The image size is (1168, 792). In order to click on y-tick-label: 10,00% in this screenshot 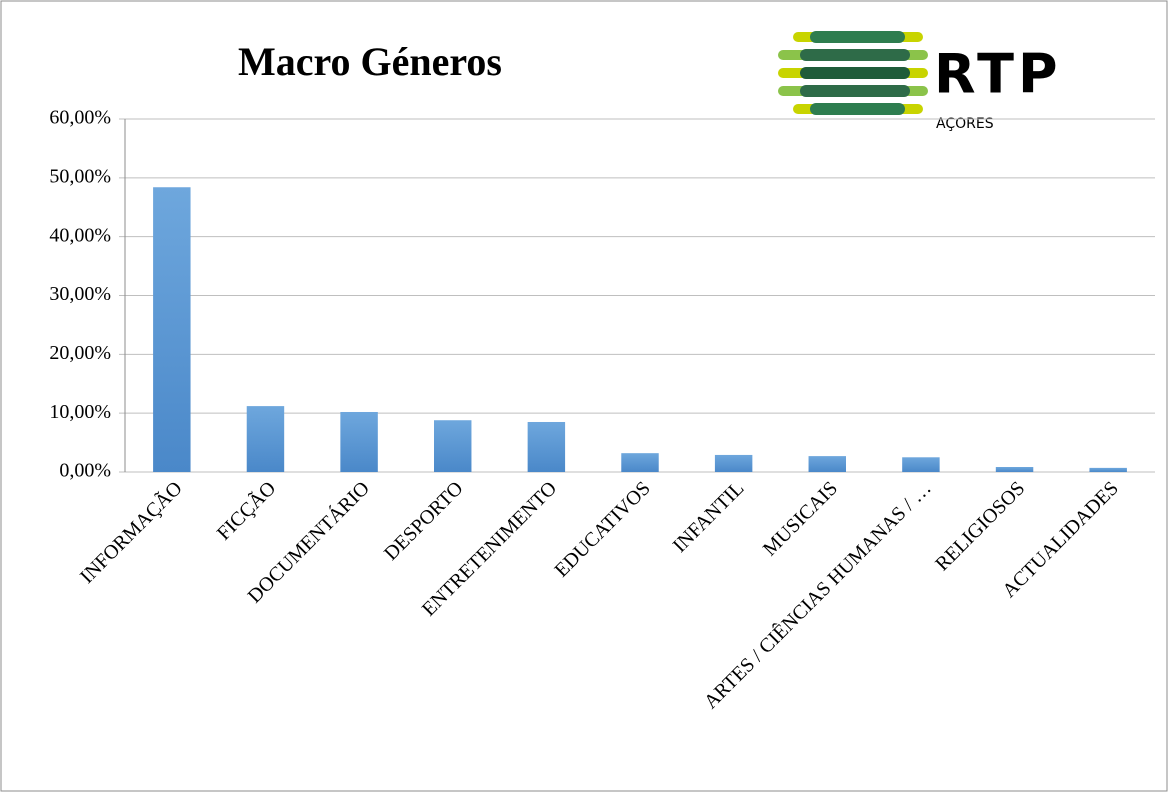, I will do `click(80, 412)`.